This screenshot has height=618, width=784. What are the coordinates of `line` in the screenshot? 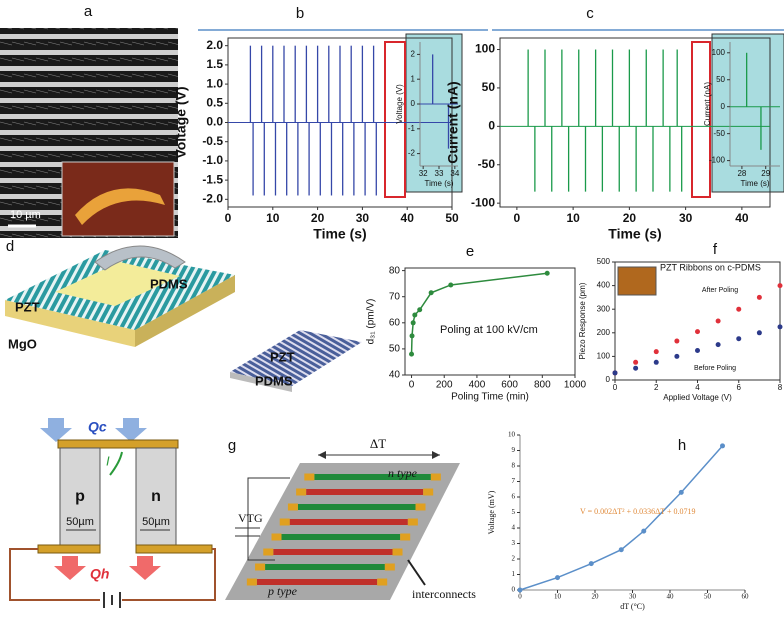 It's located at (479, 313).